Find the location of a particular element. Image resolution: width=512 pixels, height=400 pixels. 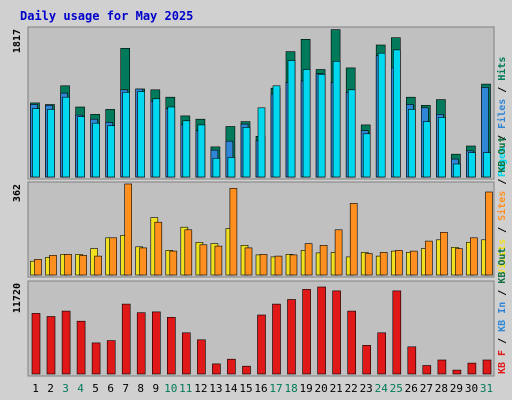

day-label-16: 16 is located at coordinates (260, 388).